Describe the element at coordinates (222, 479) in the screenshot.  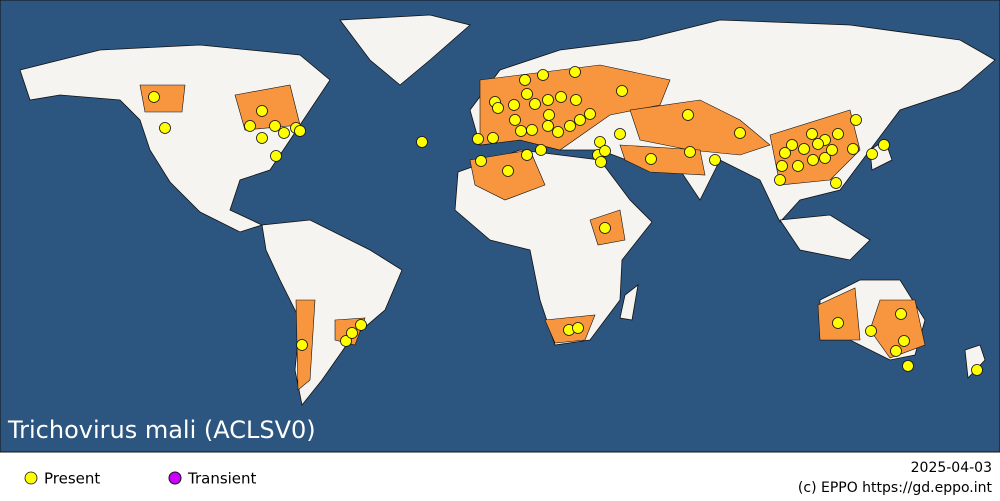
I see `legend-label: Transient` at that location.